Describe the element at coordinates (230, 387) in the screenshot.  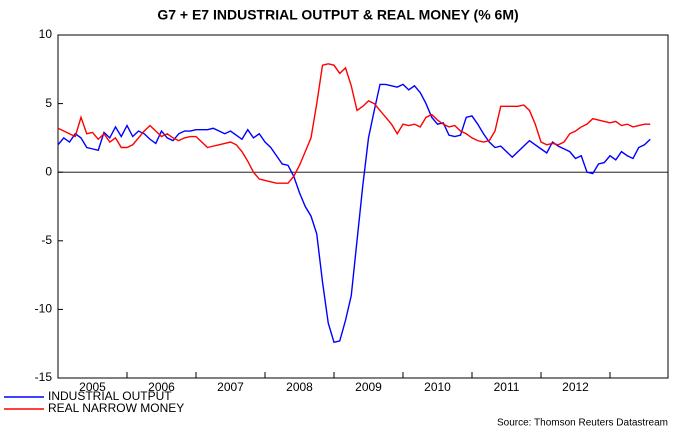
I see `x-tick-label: 2007` at that location.